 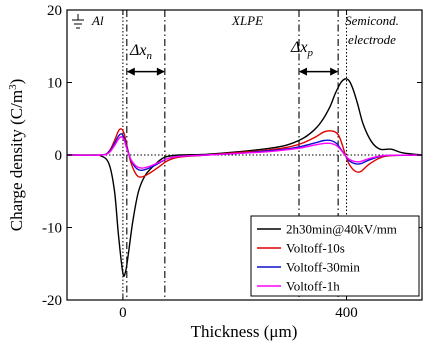 I want to click on y-tick-label-2: 0, so click(x=59, y=156).